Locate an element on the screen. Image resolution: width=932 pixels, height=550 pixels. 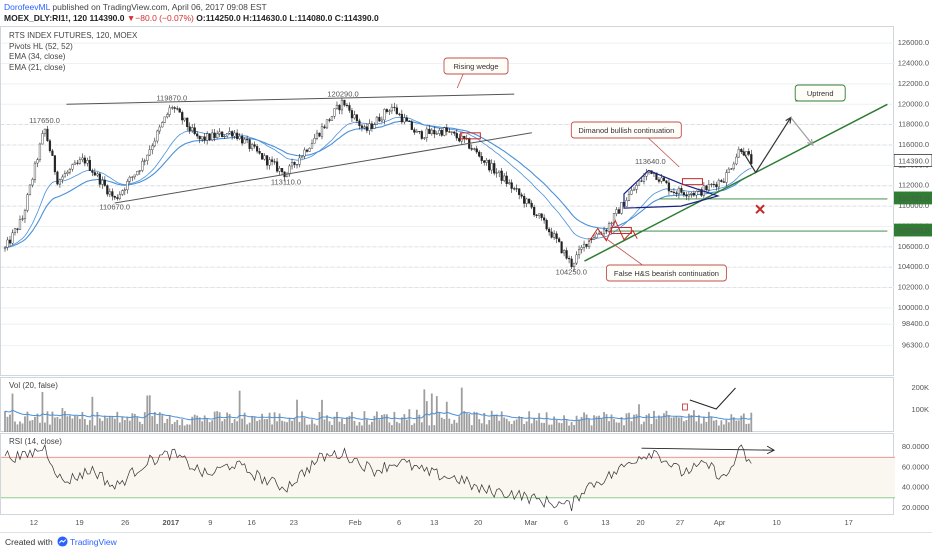
pullback-arrow is located at coordinates (802, 131).